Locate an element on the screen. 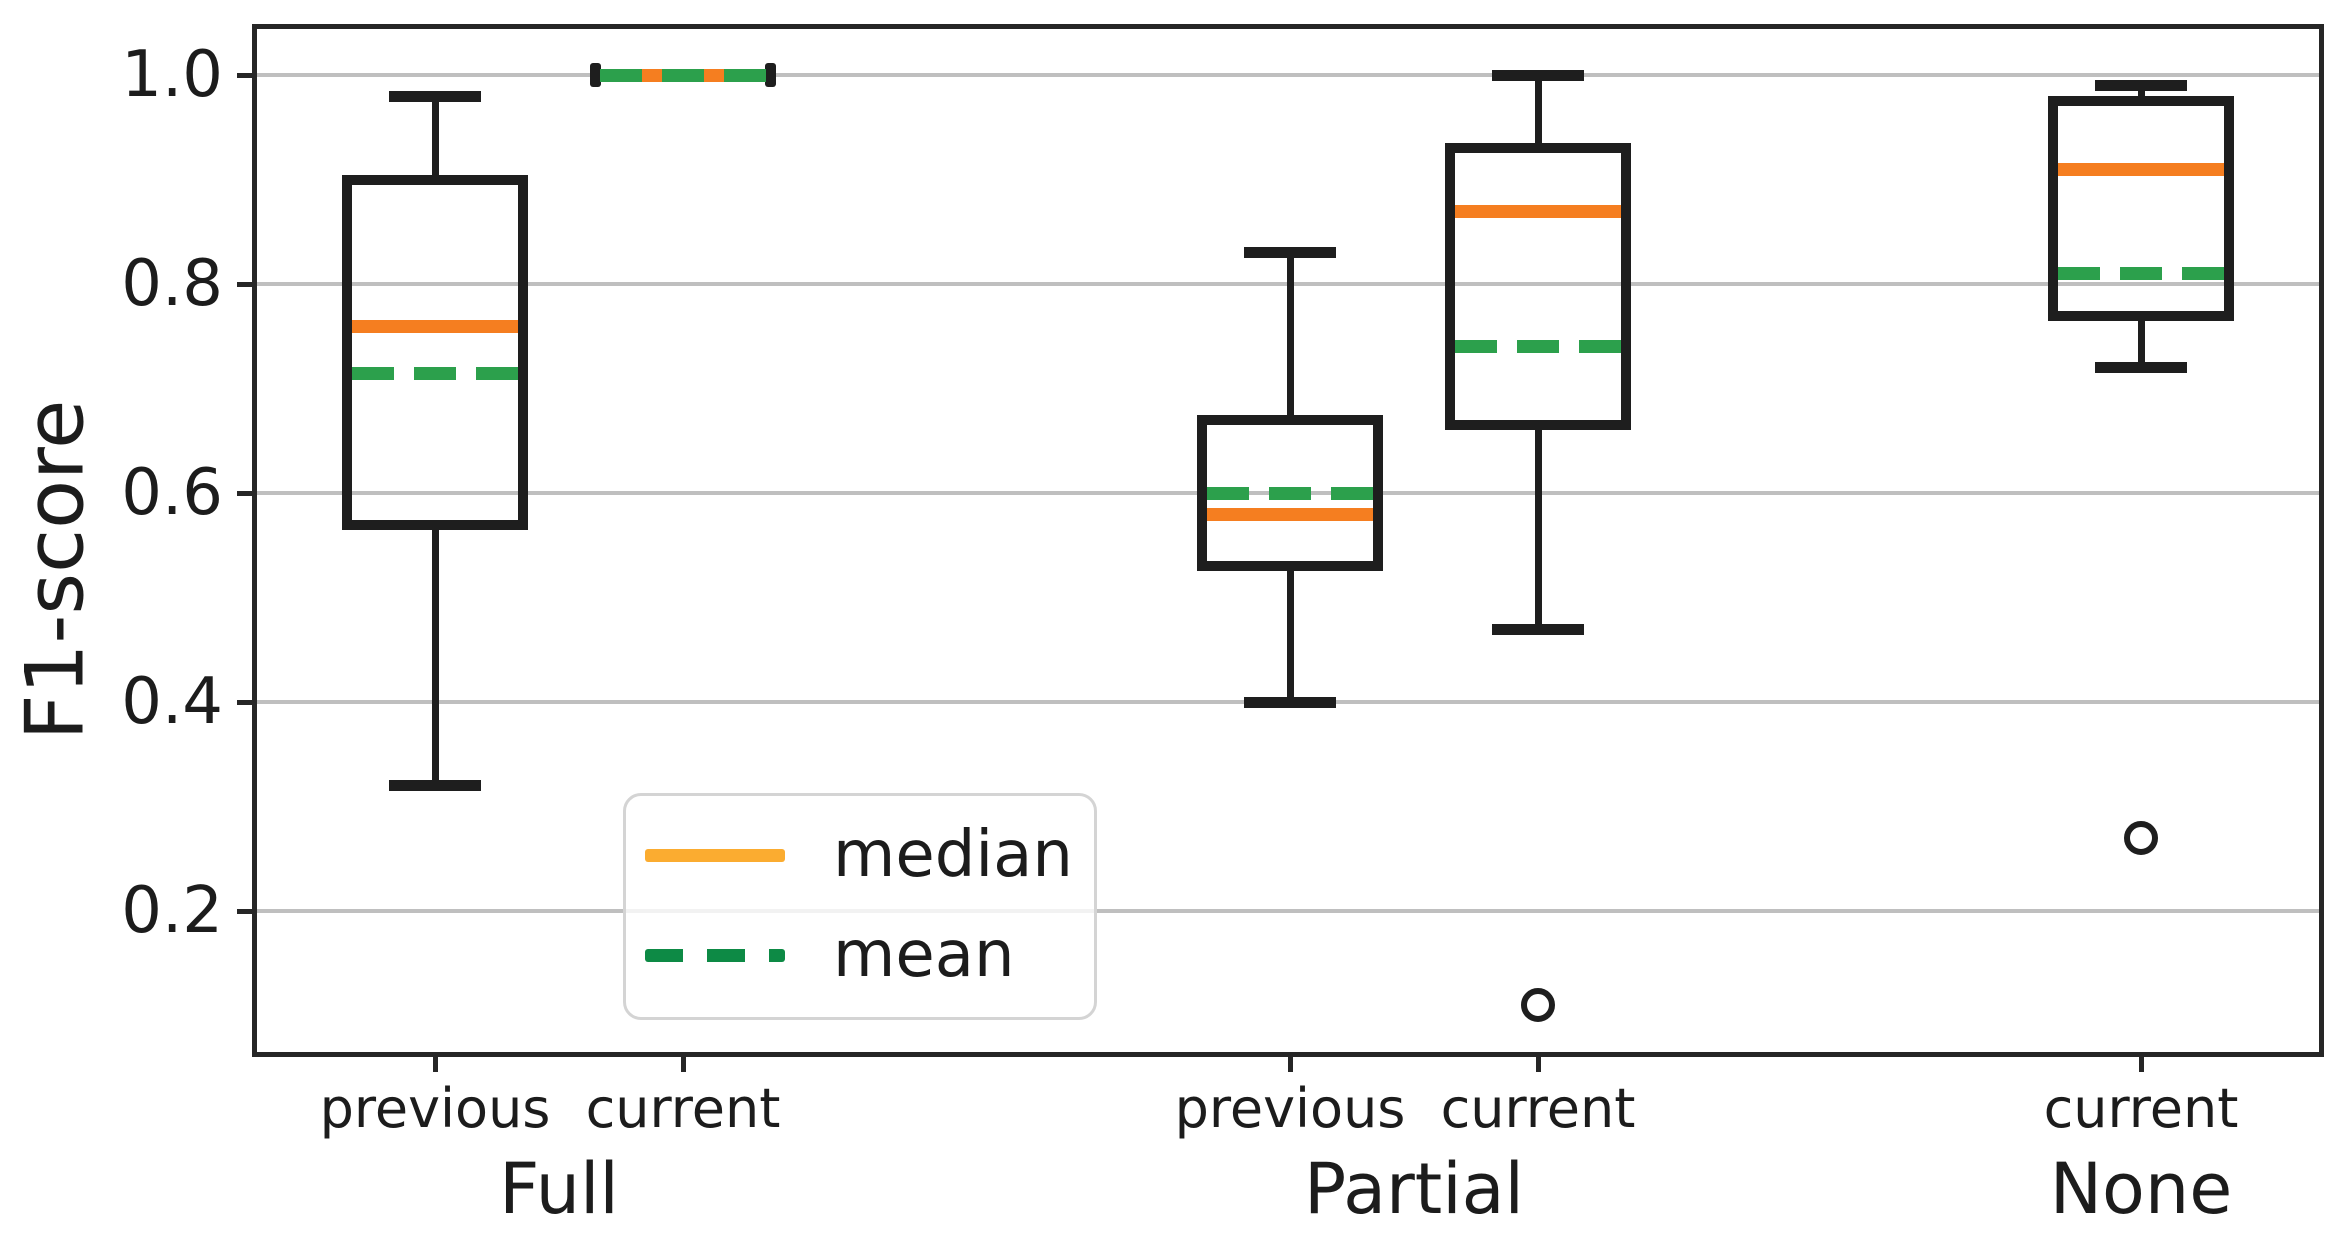 This screenshot has width=2351, height=1236. mean-line-sample is located at coordinates (715, 955).